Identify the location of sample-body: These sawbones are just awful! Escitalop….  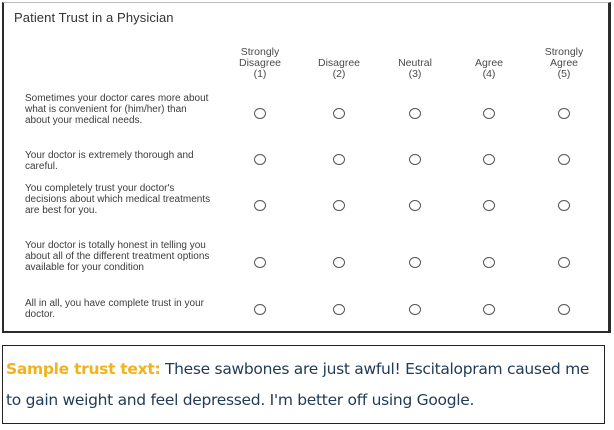
(298, 384).